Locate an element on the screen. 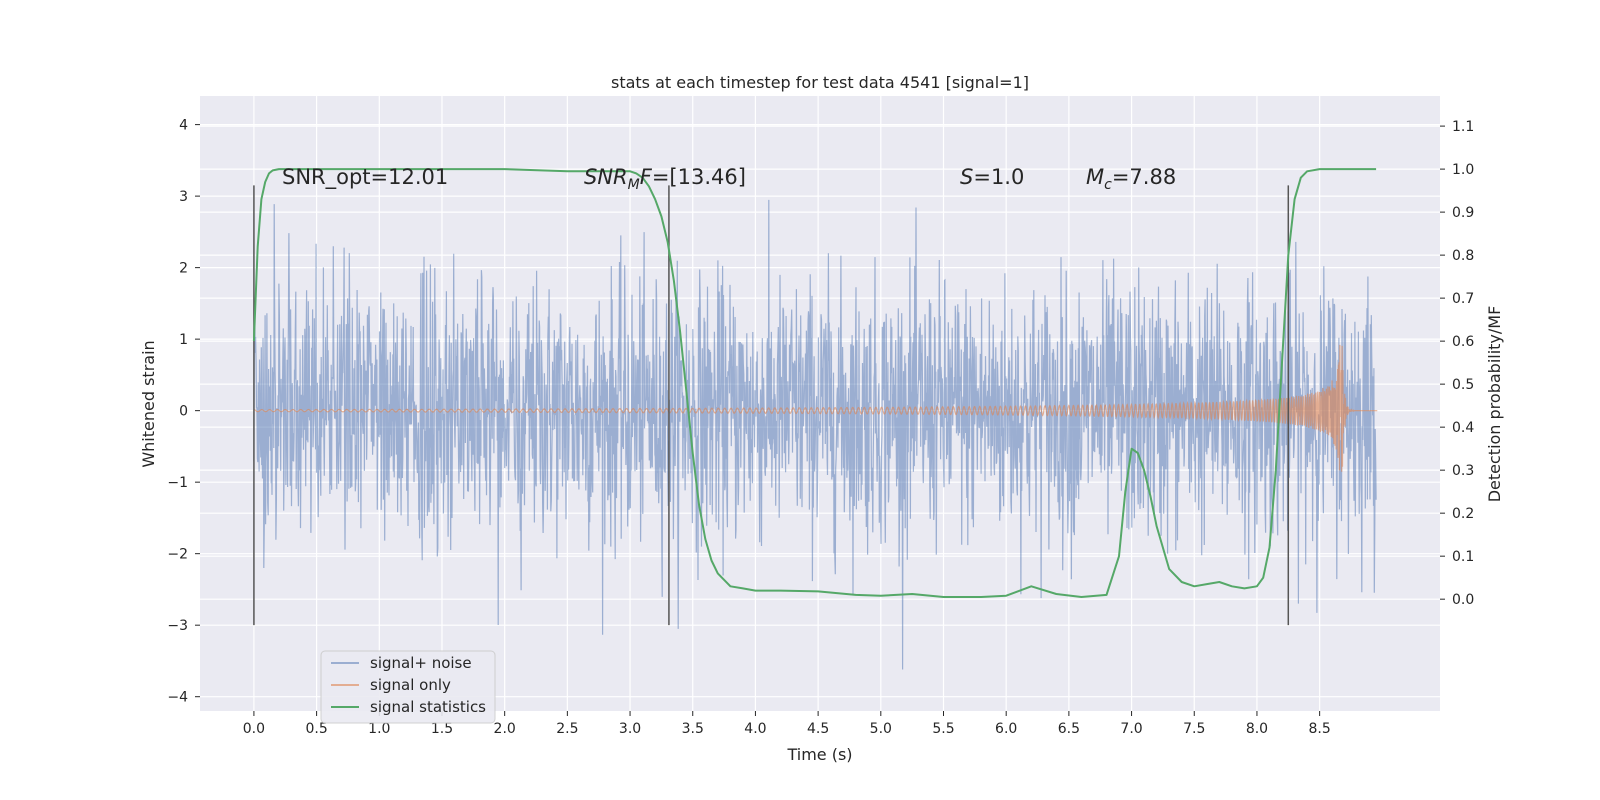 This screenshot has width=1600, height=800. y-tick-label: 3 is located at coordinates (183, 197).